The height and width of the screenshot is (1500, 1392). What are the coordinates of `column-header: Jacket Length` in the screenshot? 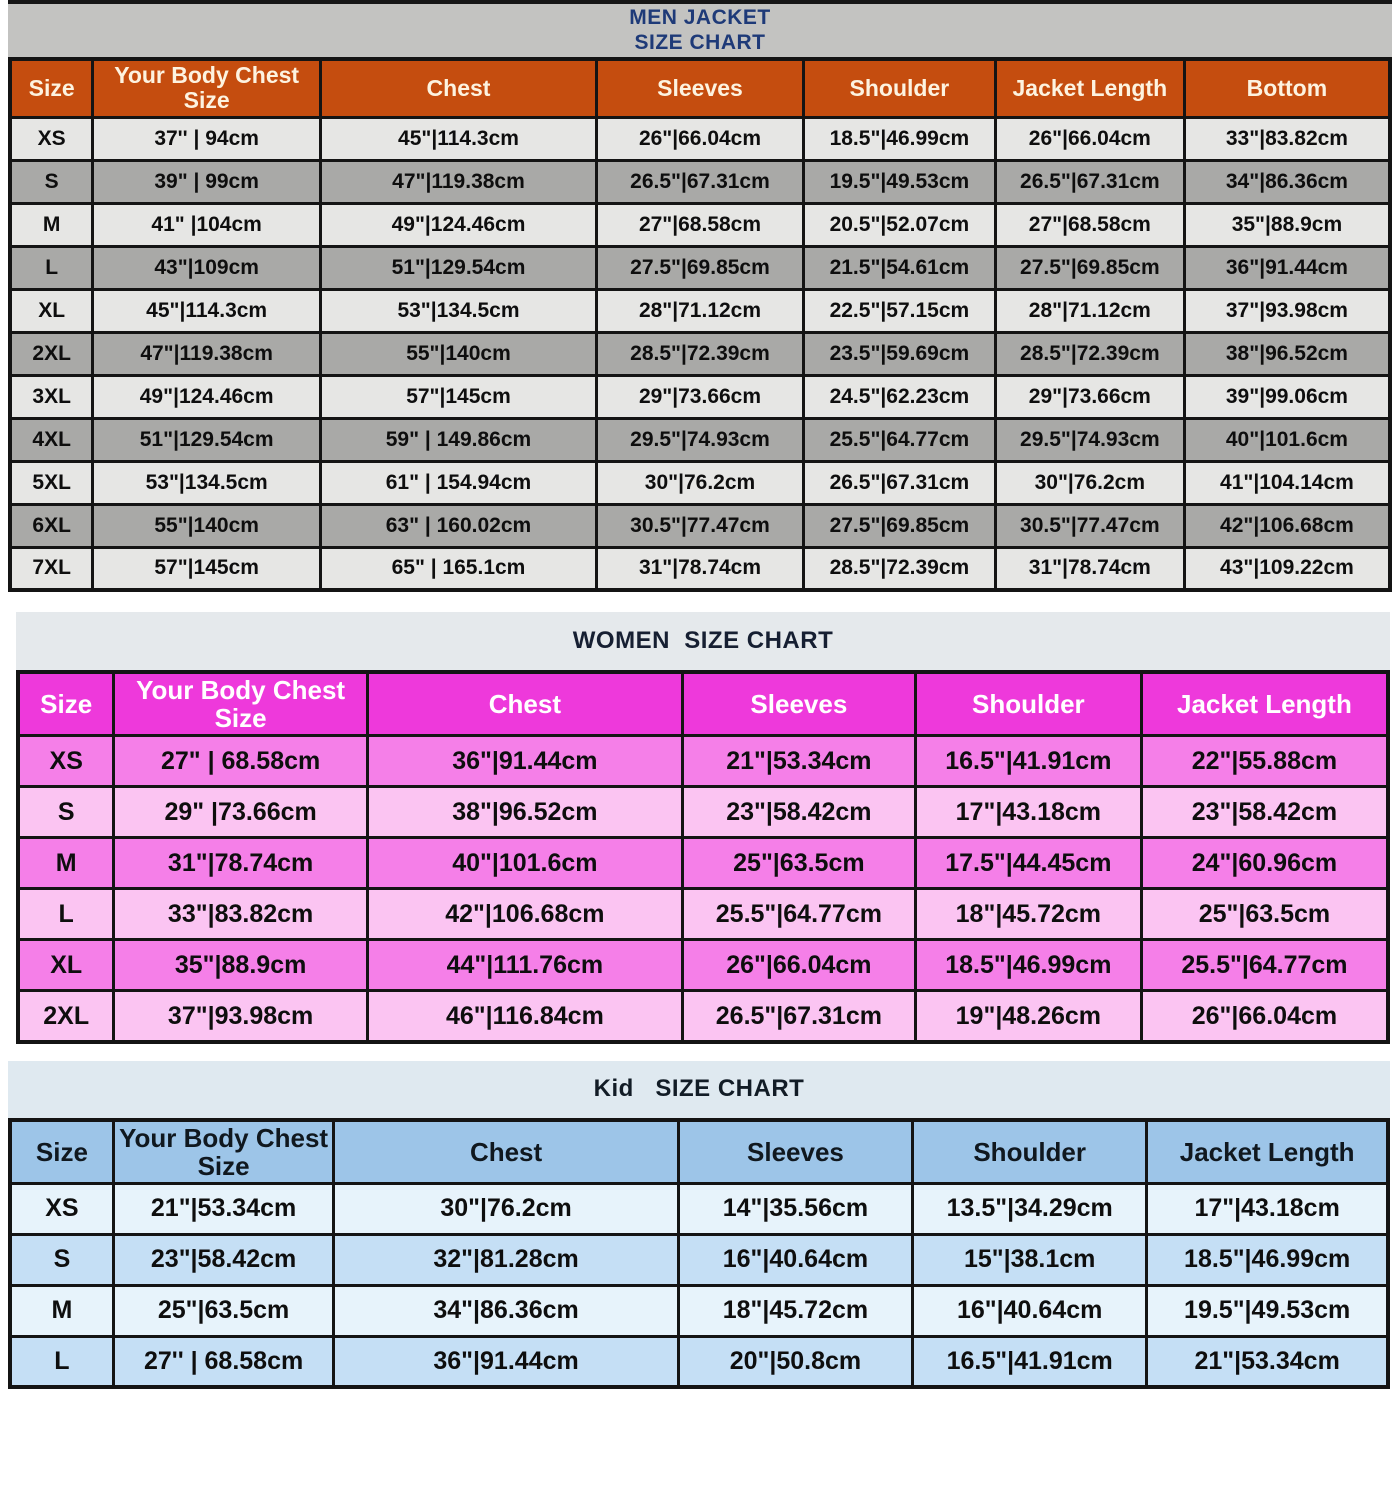 It's located at (1089, 88).